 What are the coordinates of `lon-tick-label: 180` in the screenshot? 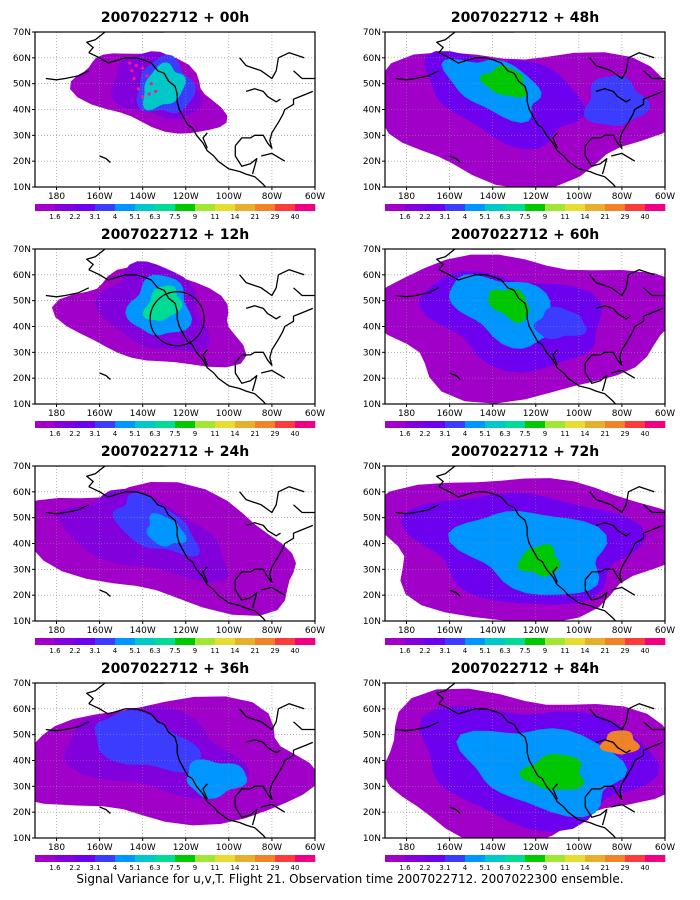 It's located at (56, 197).